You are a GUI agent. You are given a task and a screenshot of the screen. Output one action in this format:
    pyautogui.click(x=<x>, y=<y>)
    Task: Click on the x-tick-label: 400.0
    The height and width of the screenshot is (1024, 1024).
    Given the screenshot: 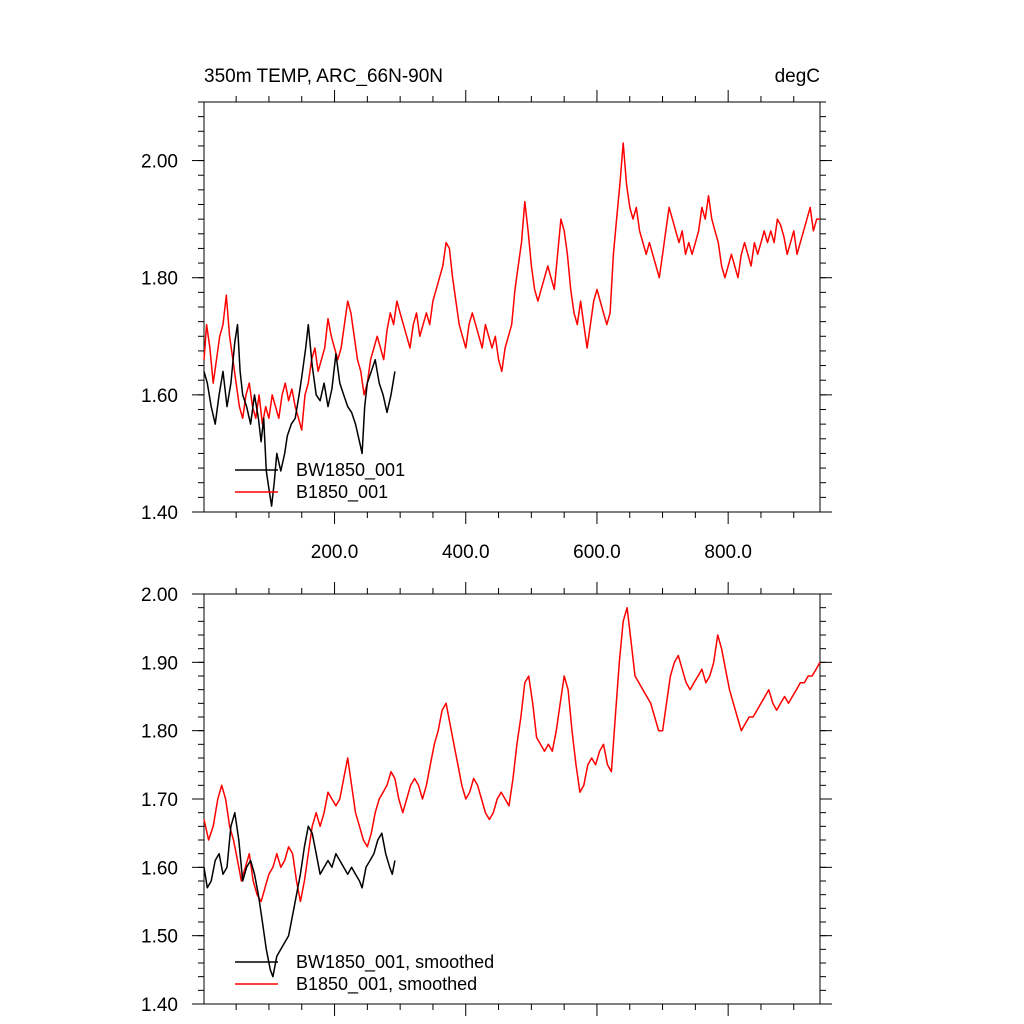 What is the action you would take?
    pyautogui.click(x=466, y=552)
    